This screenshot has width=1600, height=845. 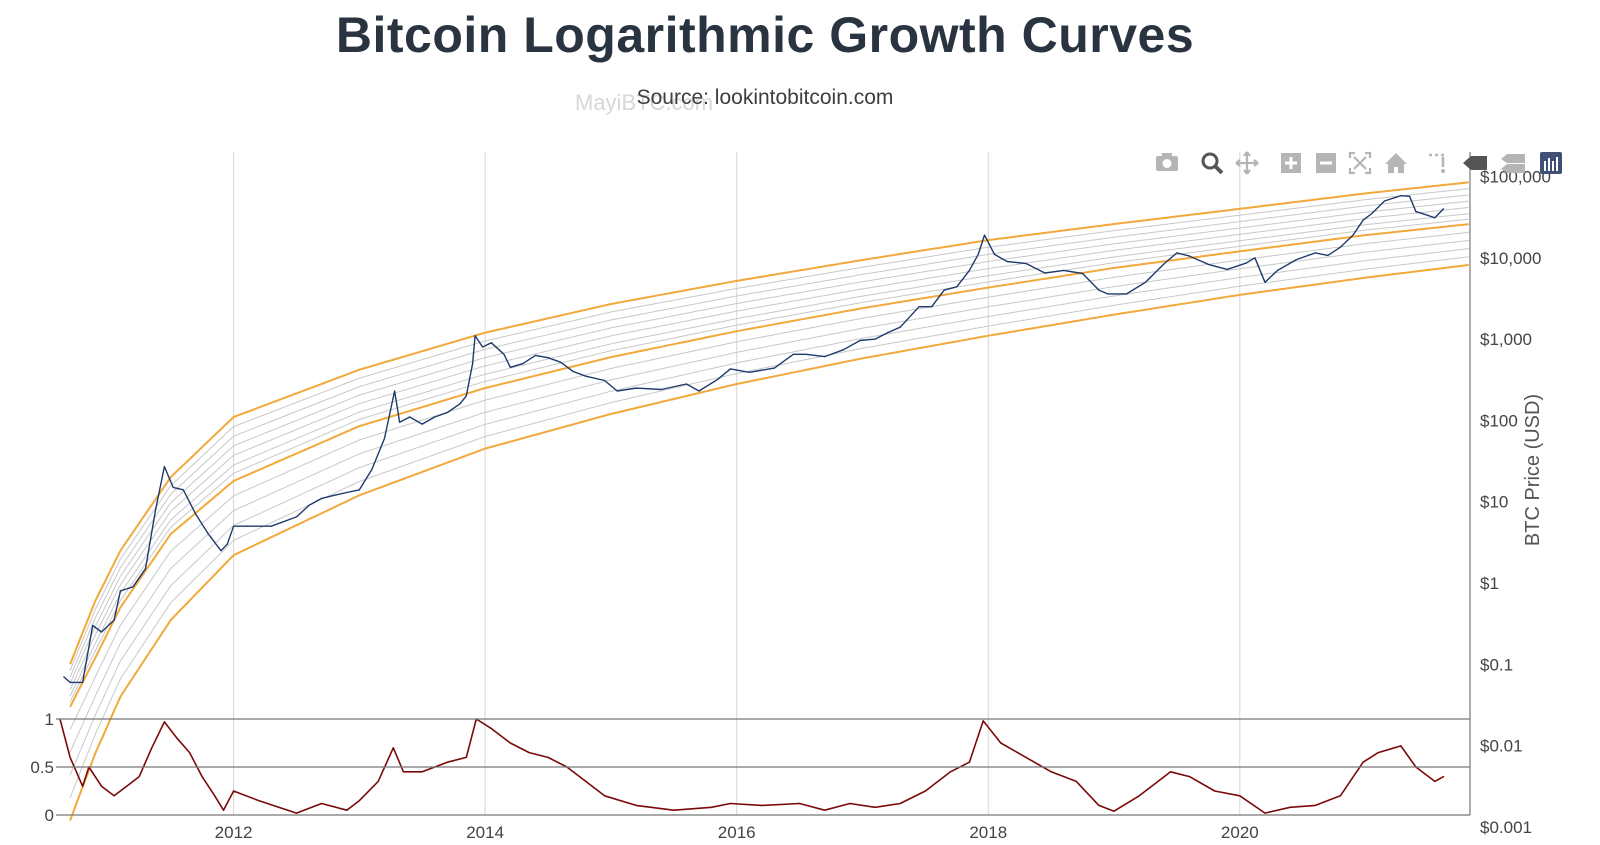 What do you see at coordinates (1499, 420) in the screenshot?
I see `y-tick-label: $100` at bounding box center [1499, 420].